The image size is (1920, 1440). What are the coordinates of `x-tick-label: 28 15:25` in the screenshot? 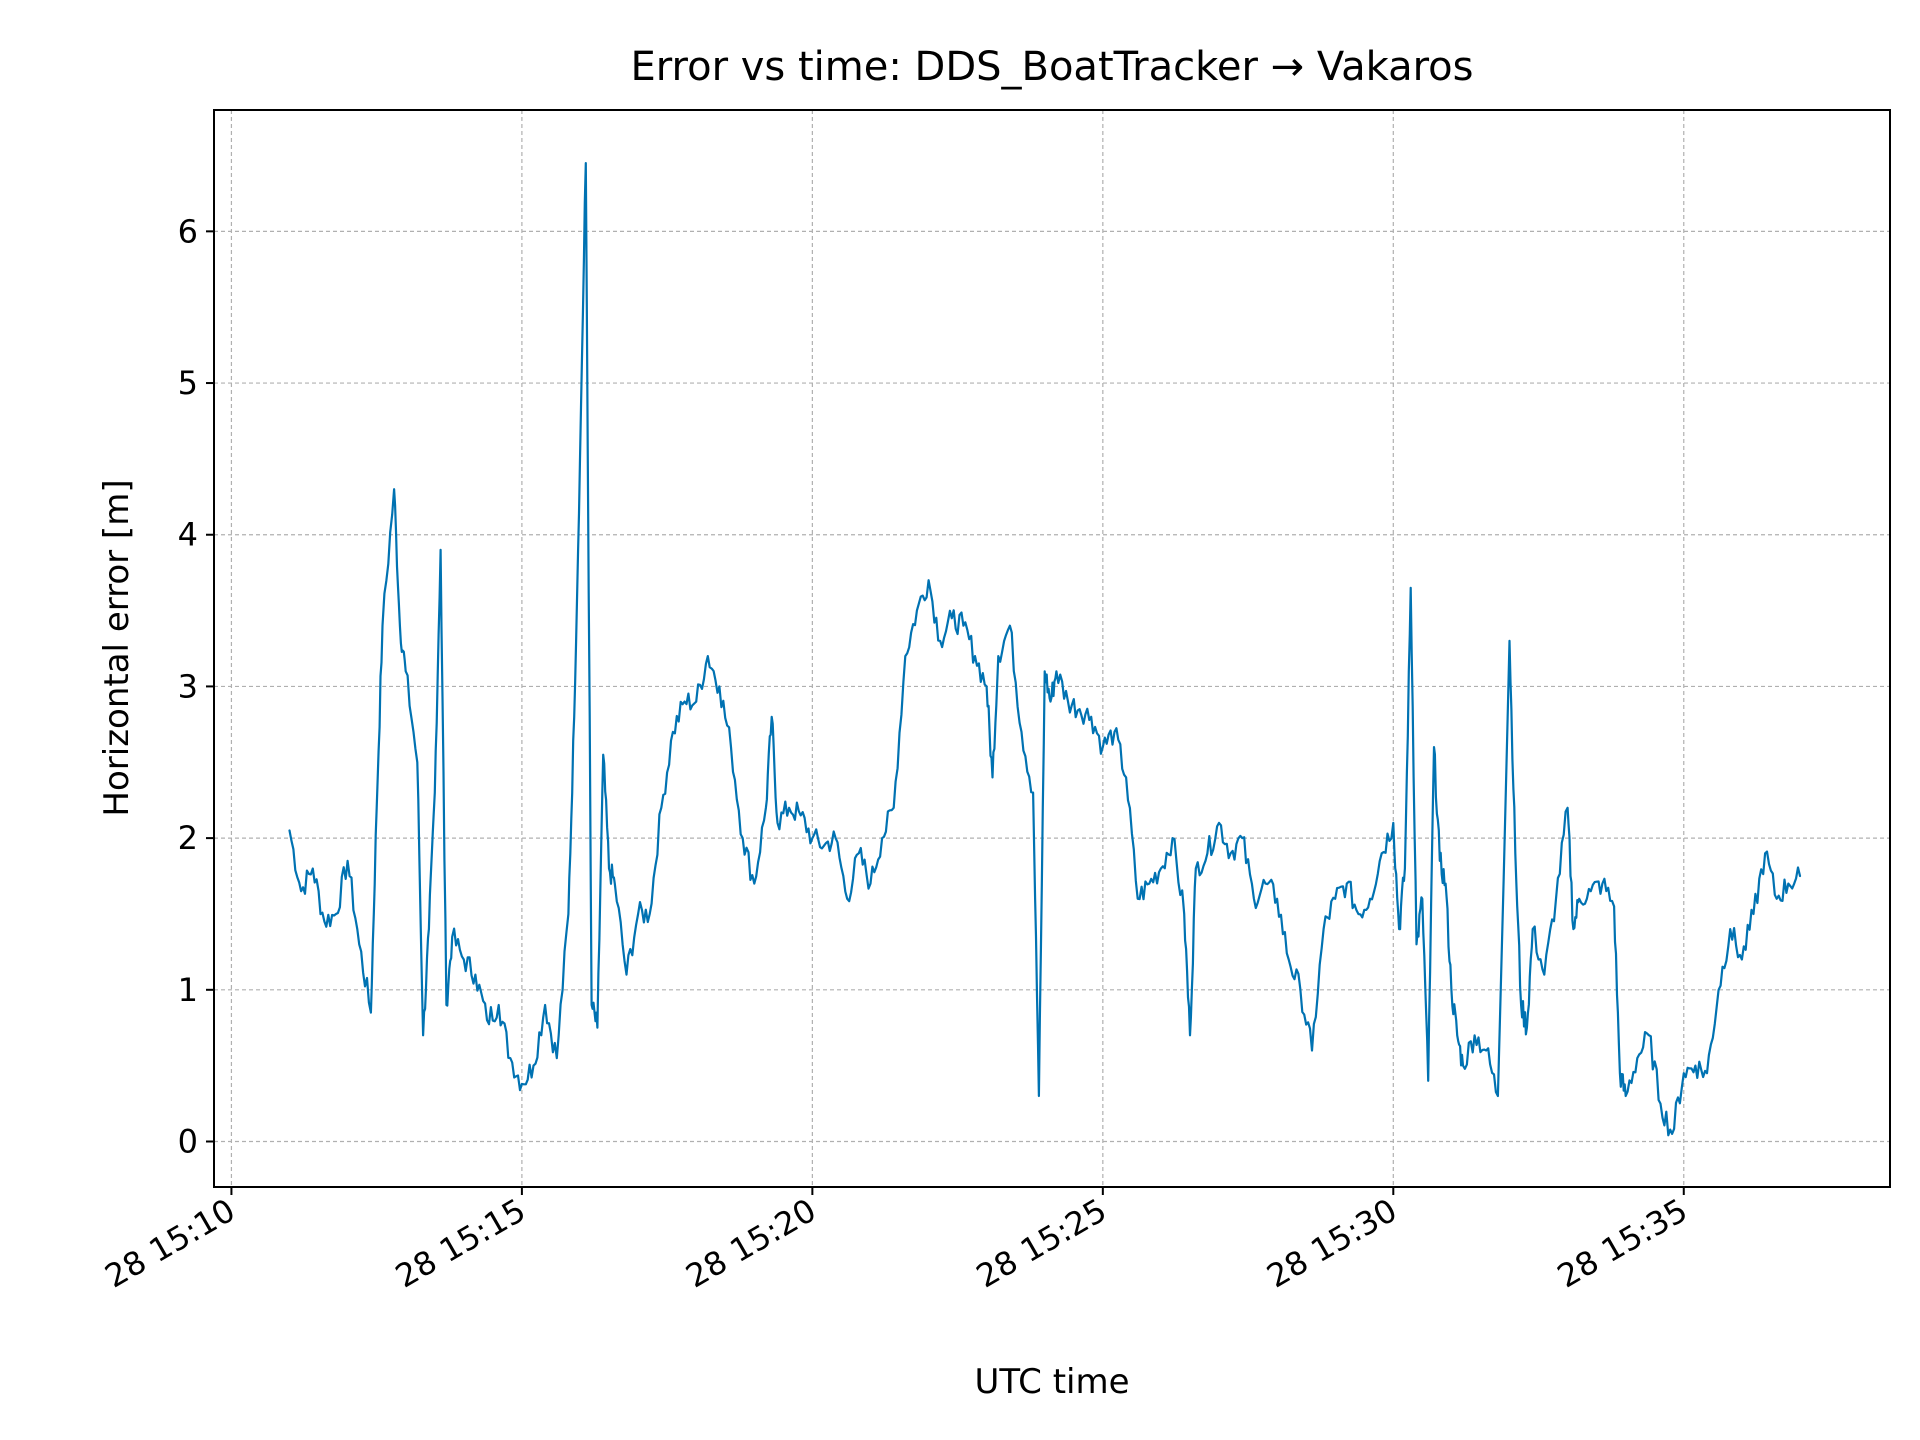 It's located at (1041, 1243).